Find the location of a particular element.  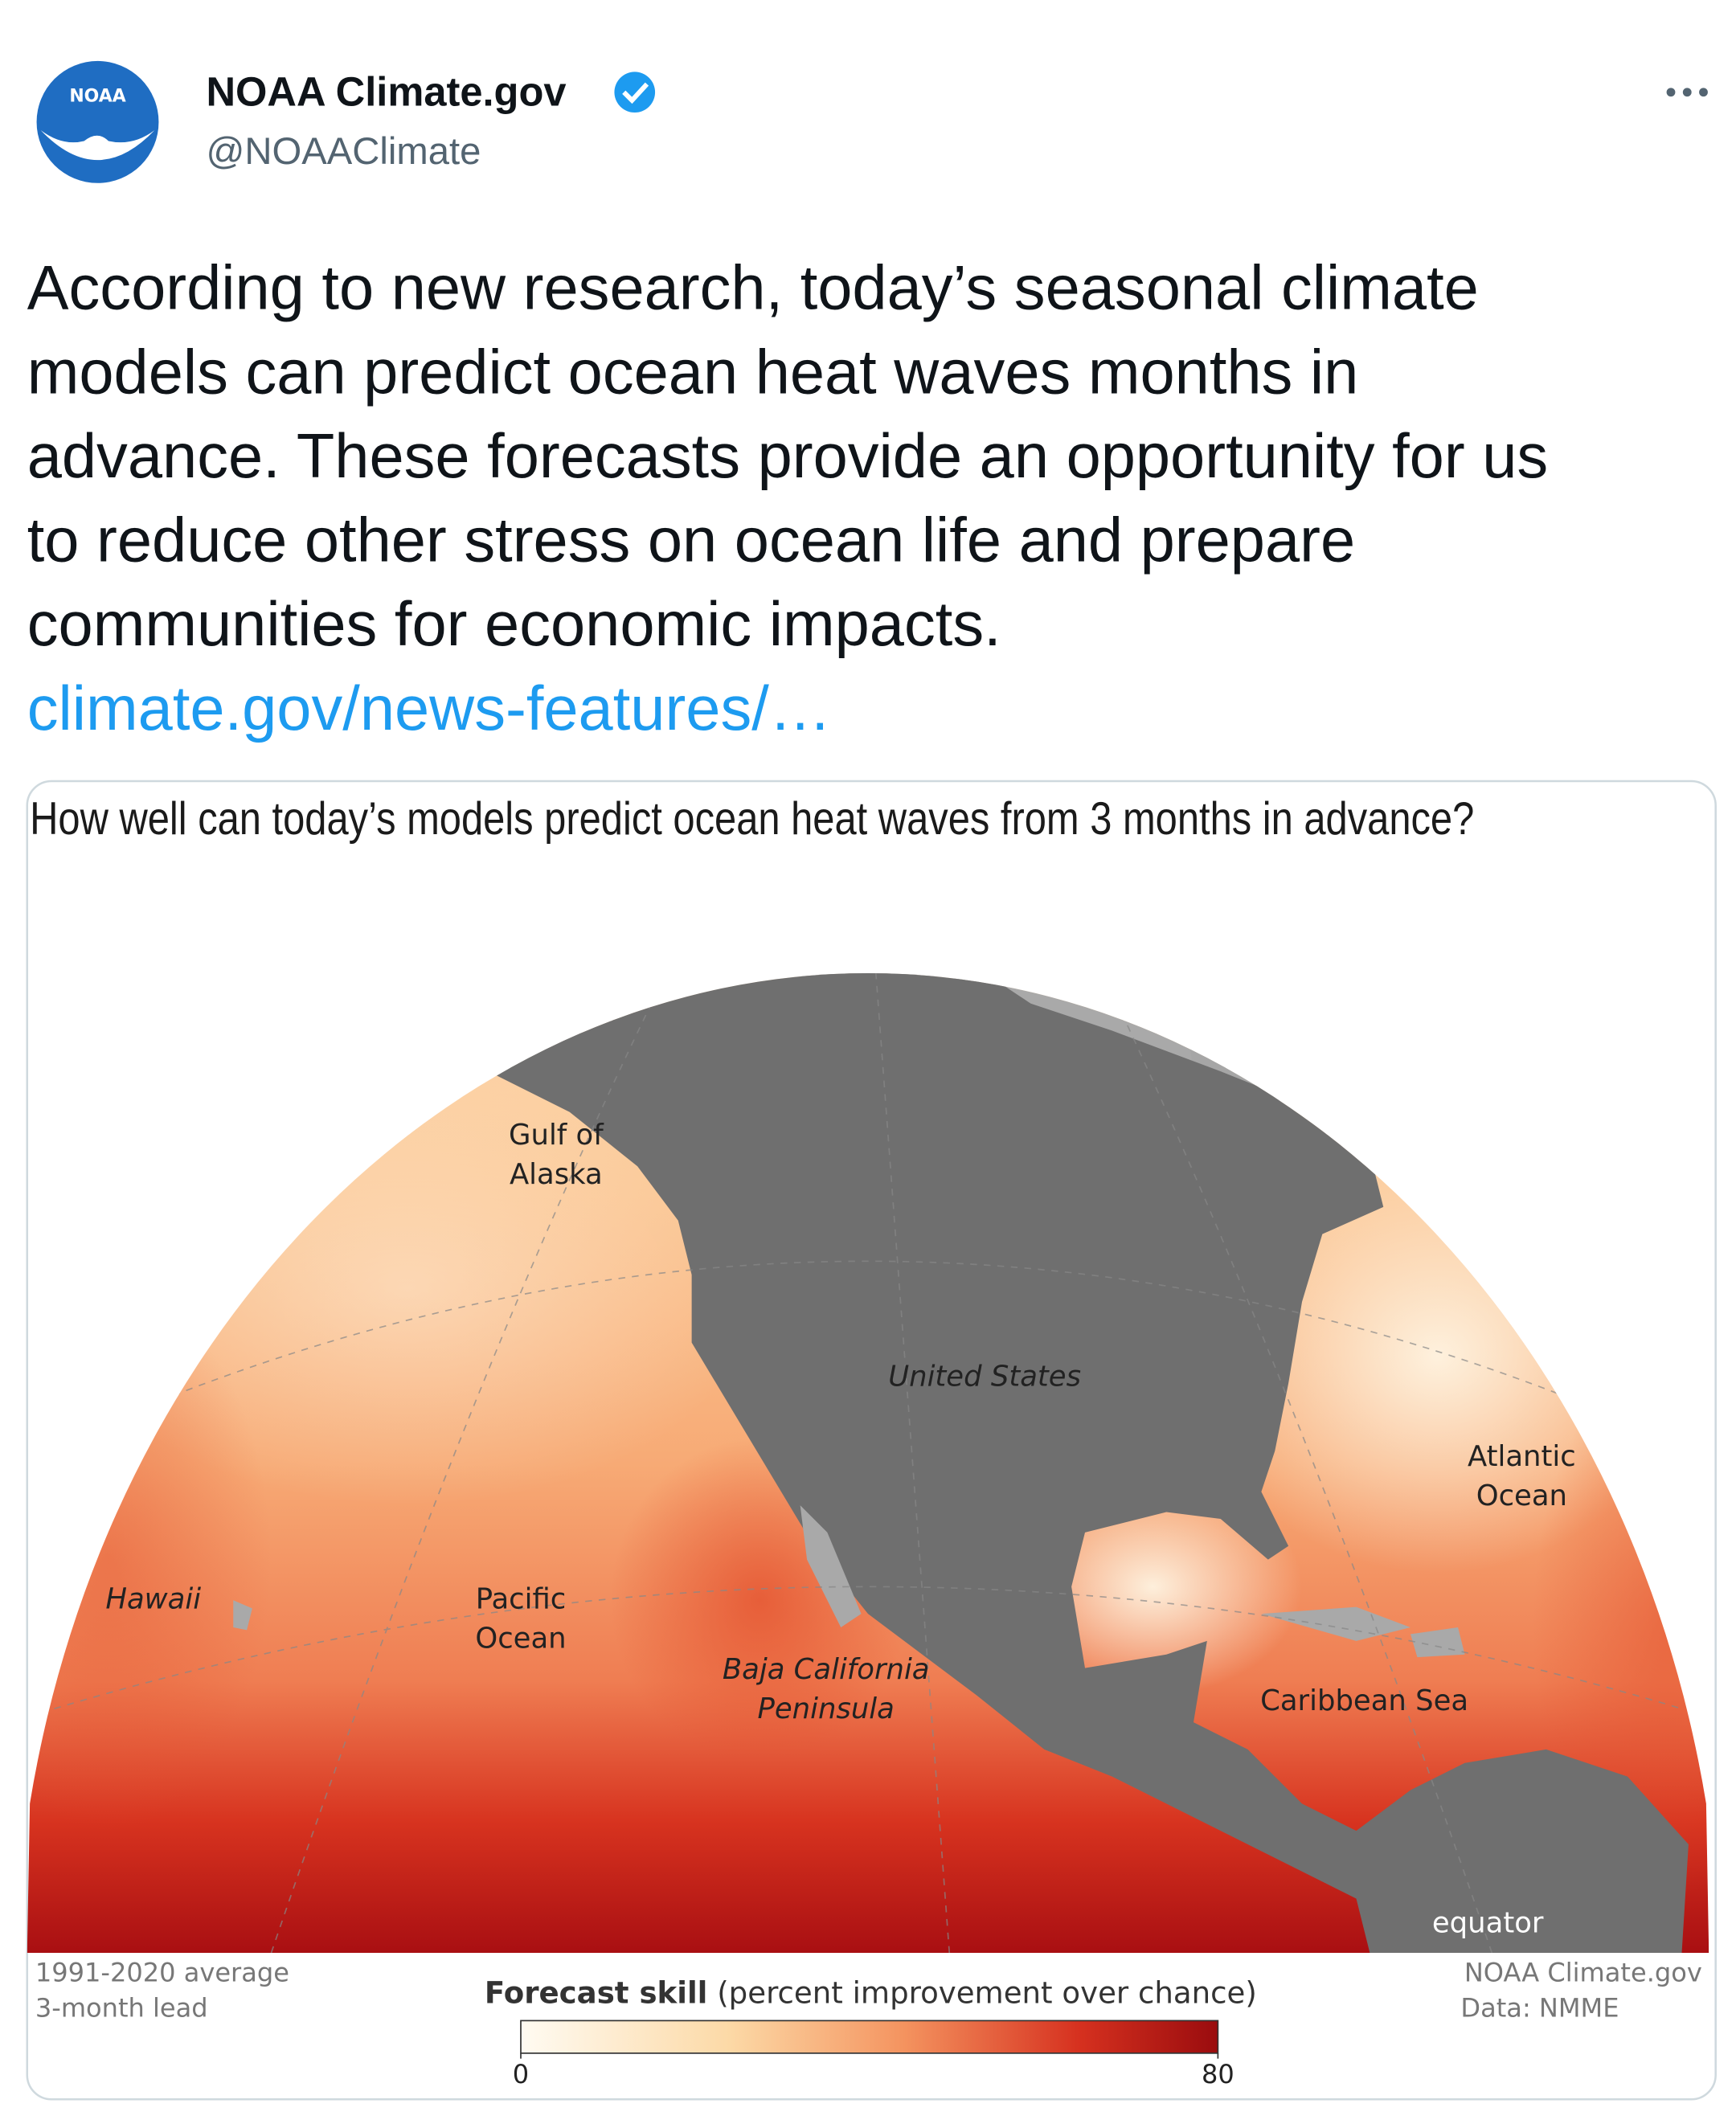

note-right: Data: NMME is located at coordinates (1539, 2007).